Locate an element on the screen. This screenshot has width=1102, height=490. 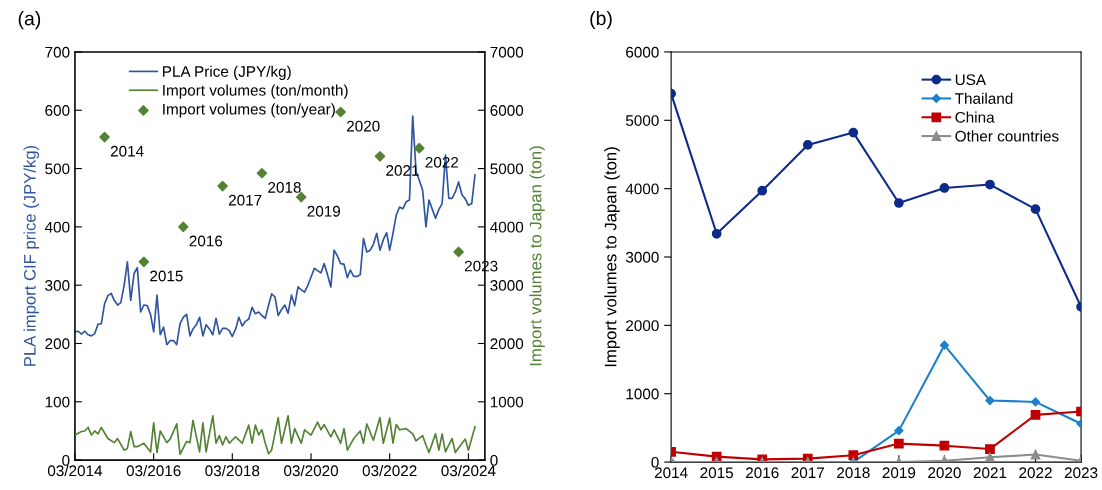
legend-label: USA is located at coordinates (971, 80).